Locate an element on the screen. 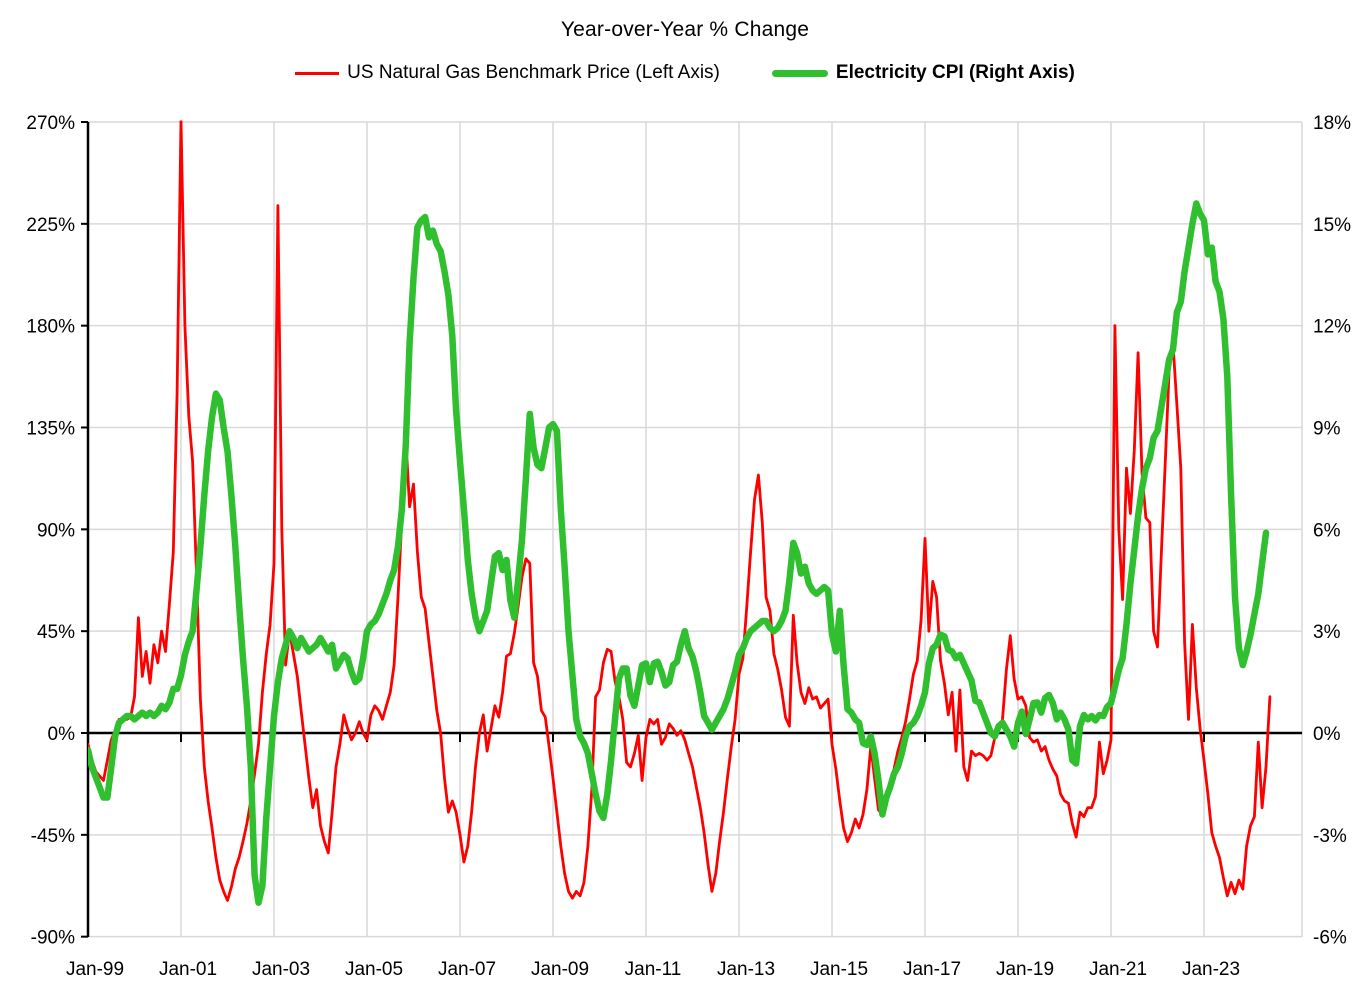  right-axis-tick-label: 0% is located at coordinates (1327, 734).